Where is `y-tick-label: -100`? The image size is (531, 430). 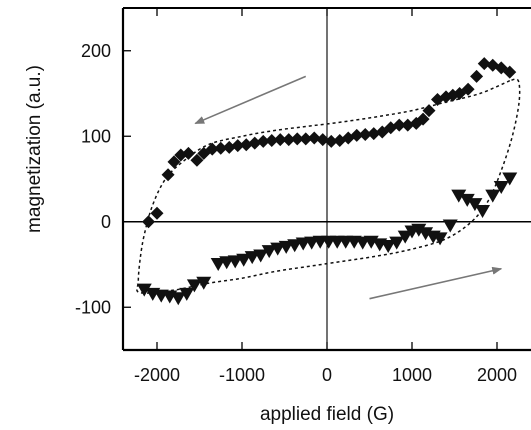
y-tick-label: -100 is located at coordinates (93, 307).